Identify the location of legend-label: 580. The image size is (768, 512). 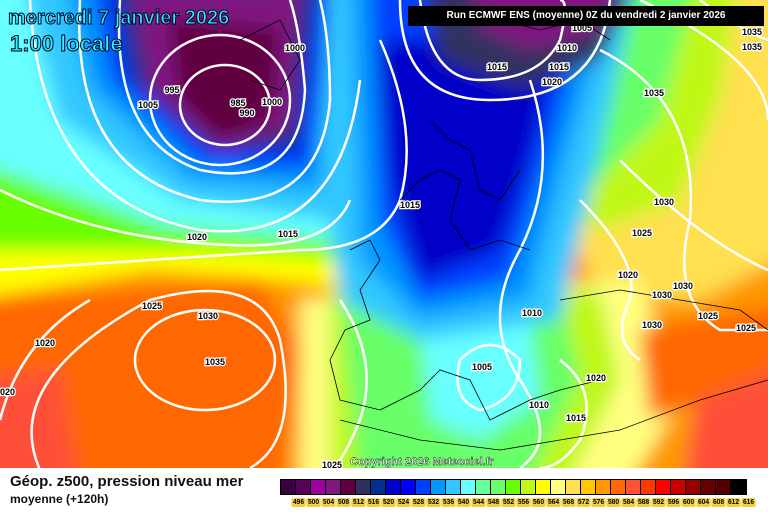
(613, 502).